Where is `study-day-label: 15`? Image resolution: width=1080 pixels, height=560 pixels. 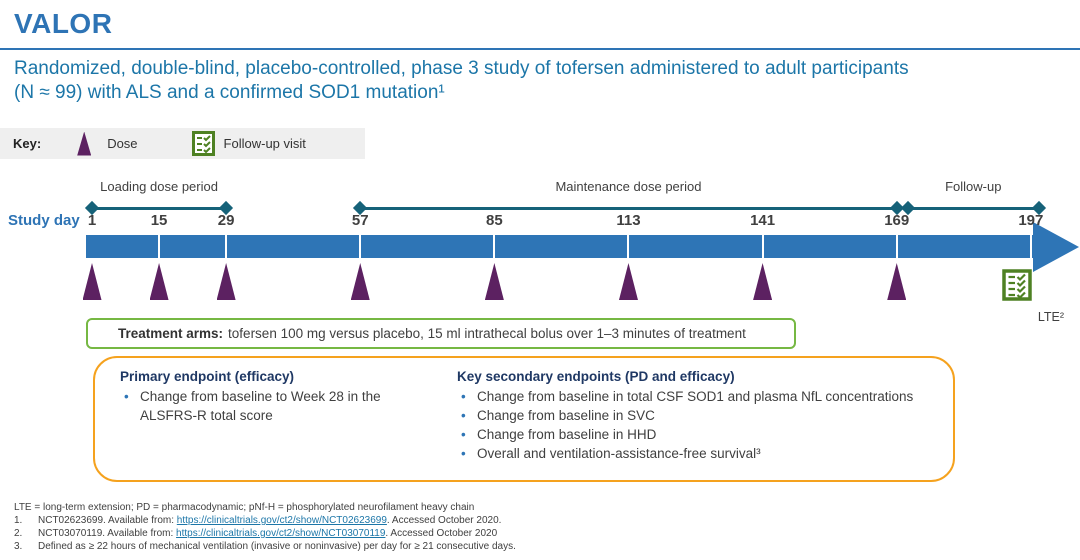
study-day-label: 15 is located at coordinates (159, 220).